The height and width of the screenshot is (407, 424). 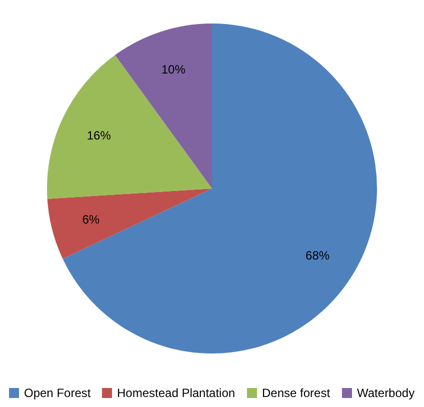 What do you see at coordinates (58, 393) in the screenshot?
I see `legend-label: Open Forest` at bounding box center [58, 393].